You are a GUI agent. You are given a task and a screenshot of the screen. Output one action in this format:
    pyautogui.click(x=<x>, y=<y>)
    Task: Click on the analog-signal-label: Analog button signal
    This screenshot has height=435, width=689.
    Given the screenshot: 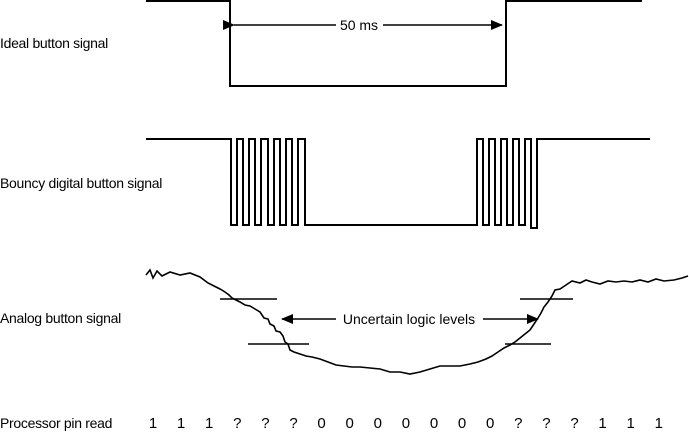 What is the action you would take?
    pyautogui.click(x=60, y=318)
    